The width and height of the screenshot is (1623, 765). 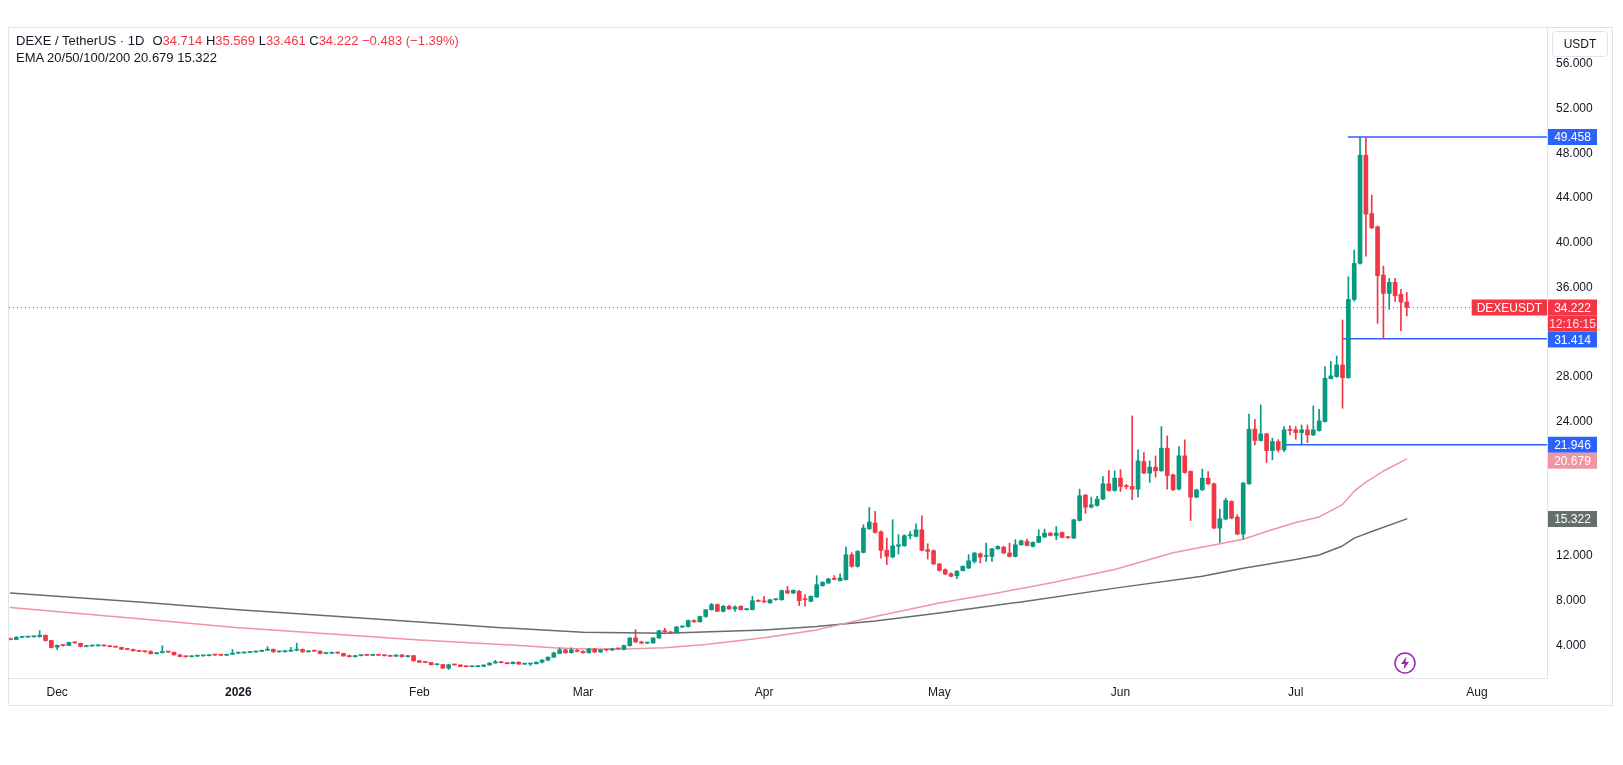 What do you see at coordinates (1575, 63) in the screenshot?
I see `y-tick-label: 56.000` at bounding box center [1575, 63].